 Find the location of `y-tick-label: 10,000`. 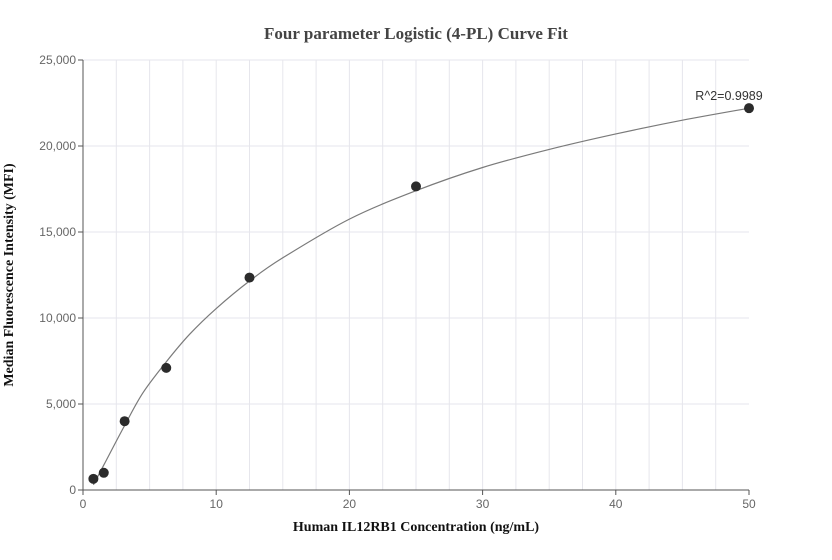

y-tick-label: 10,000 is located at coordinates (57, 318).